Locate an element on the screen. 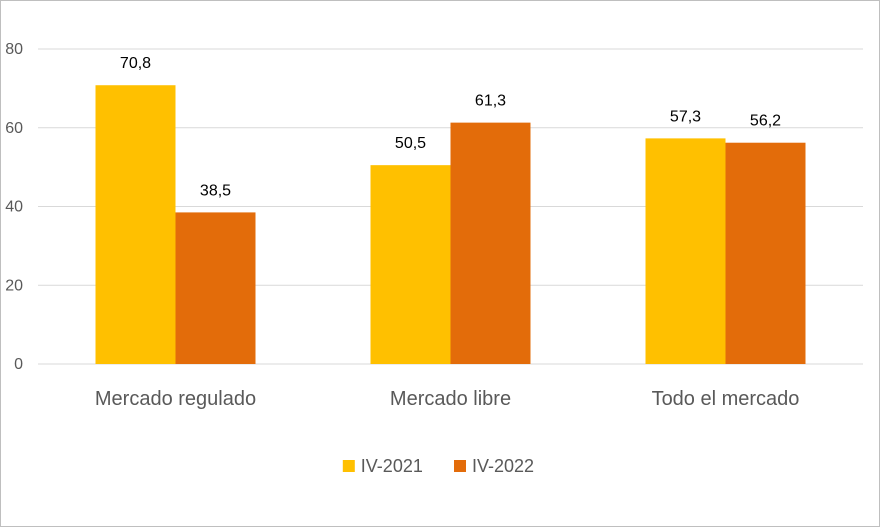 The height and width of the screenshot is (528, 880). category-label: Mercado regulado is located at coordinates (175, 399).